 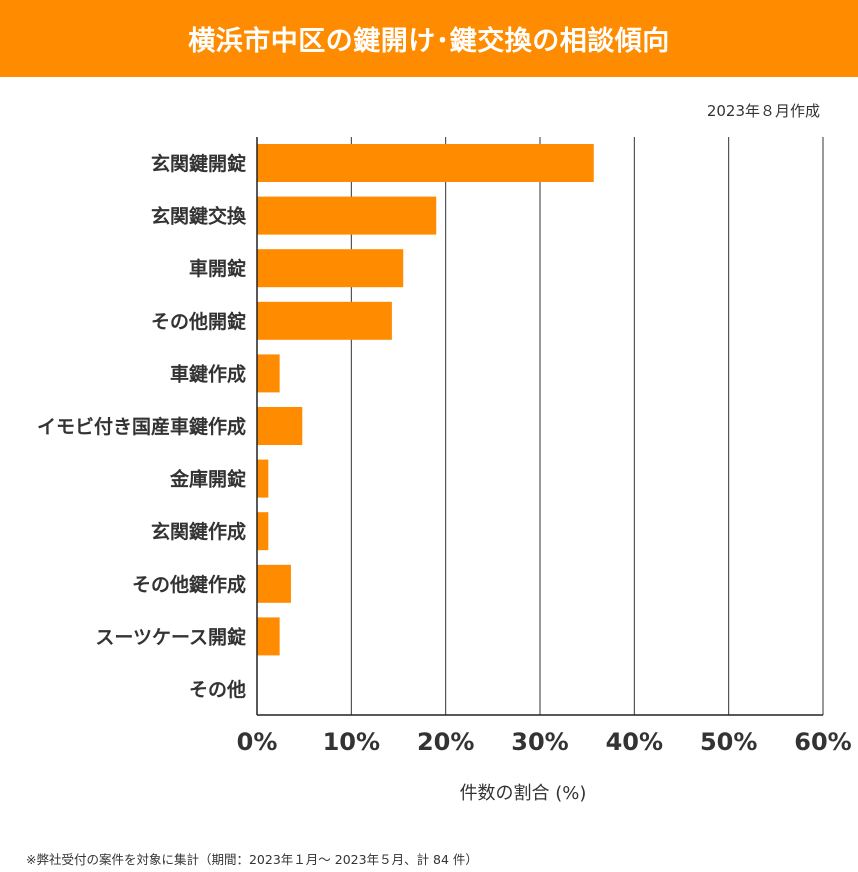 What do you see at coordinates (207, 479) in the screenshot?
I see `category-label: 金庫開錠` at bounding box center [207, 479].